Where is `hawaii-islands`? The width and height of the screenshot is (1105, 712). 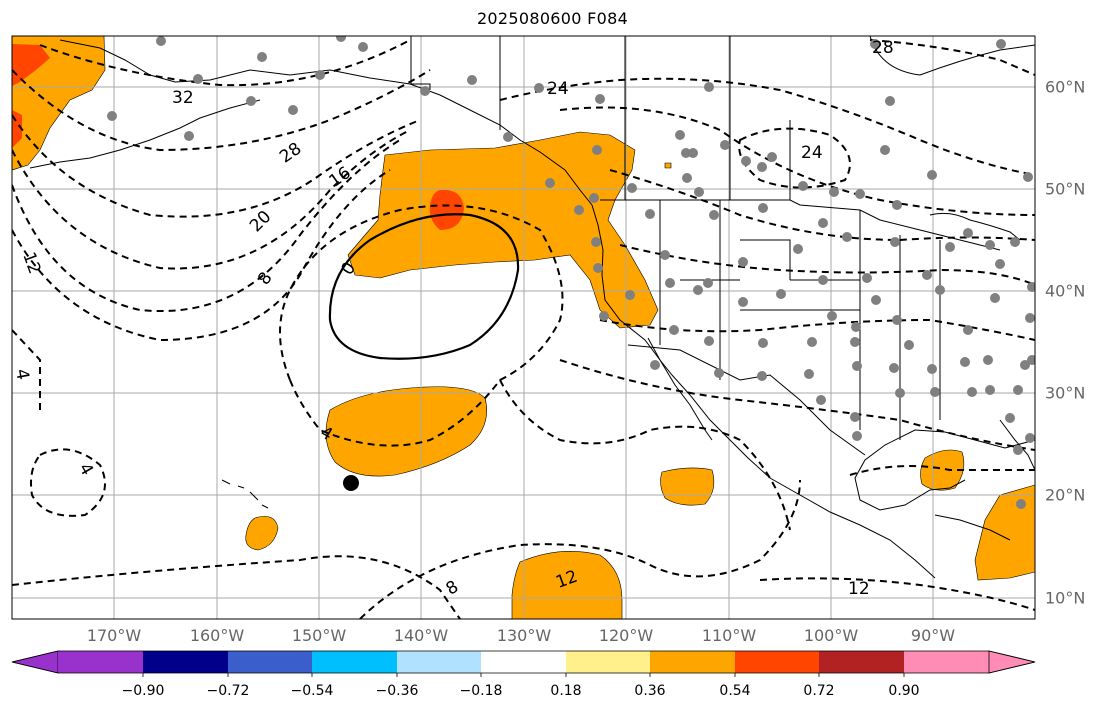
hawaii-islands is located at coordinates (245, 494).